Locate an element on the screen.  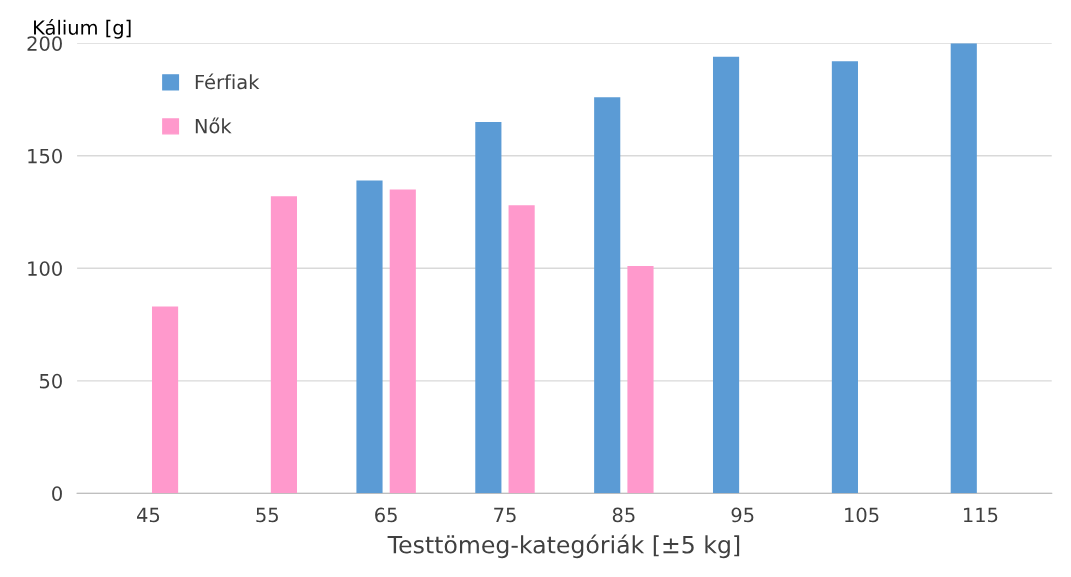
y-tick-label: 150 is located at coordinates (45, 156).